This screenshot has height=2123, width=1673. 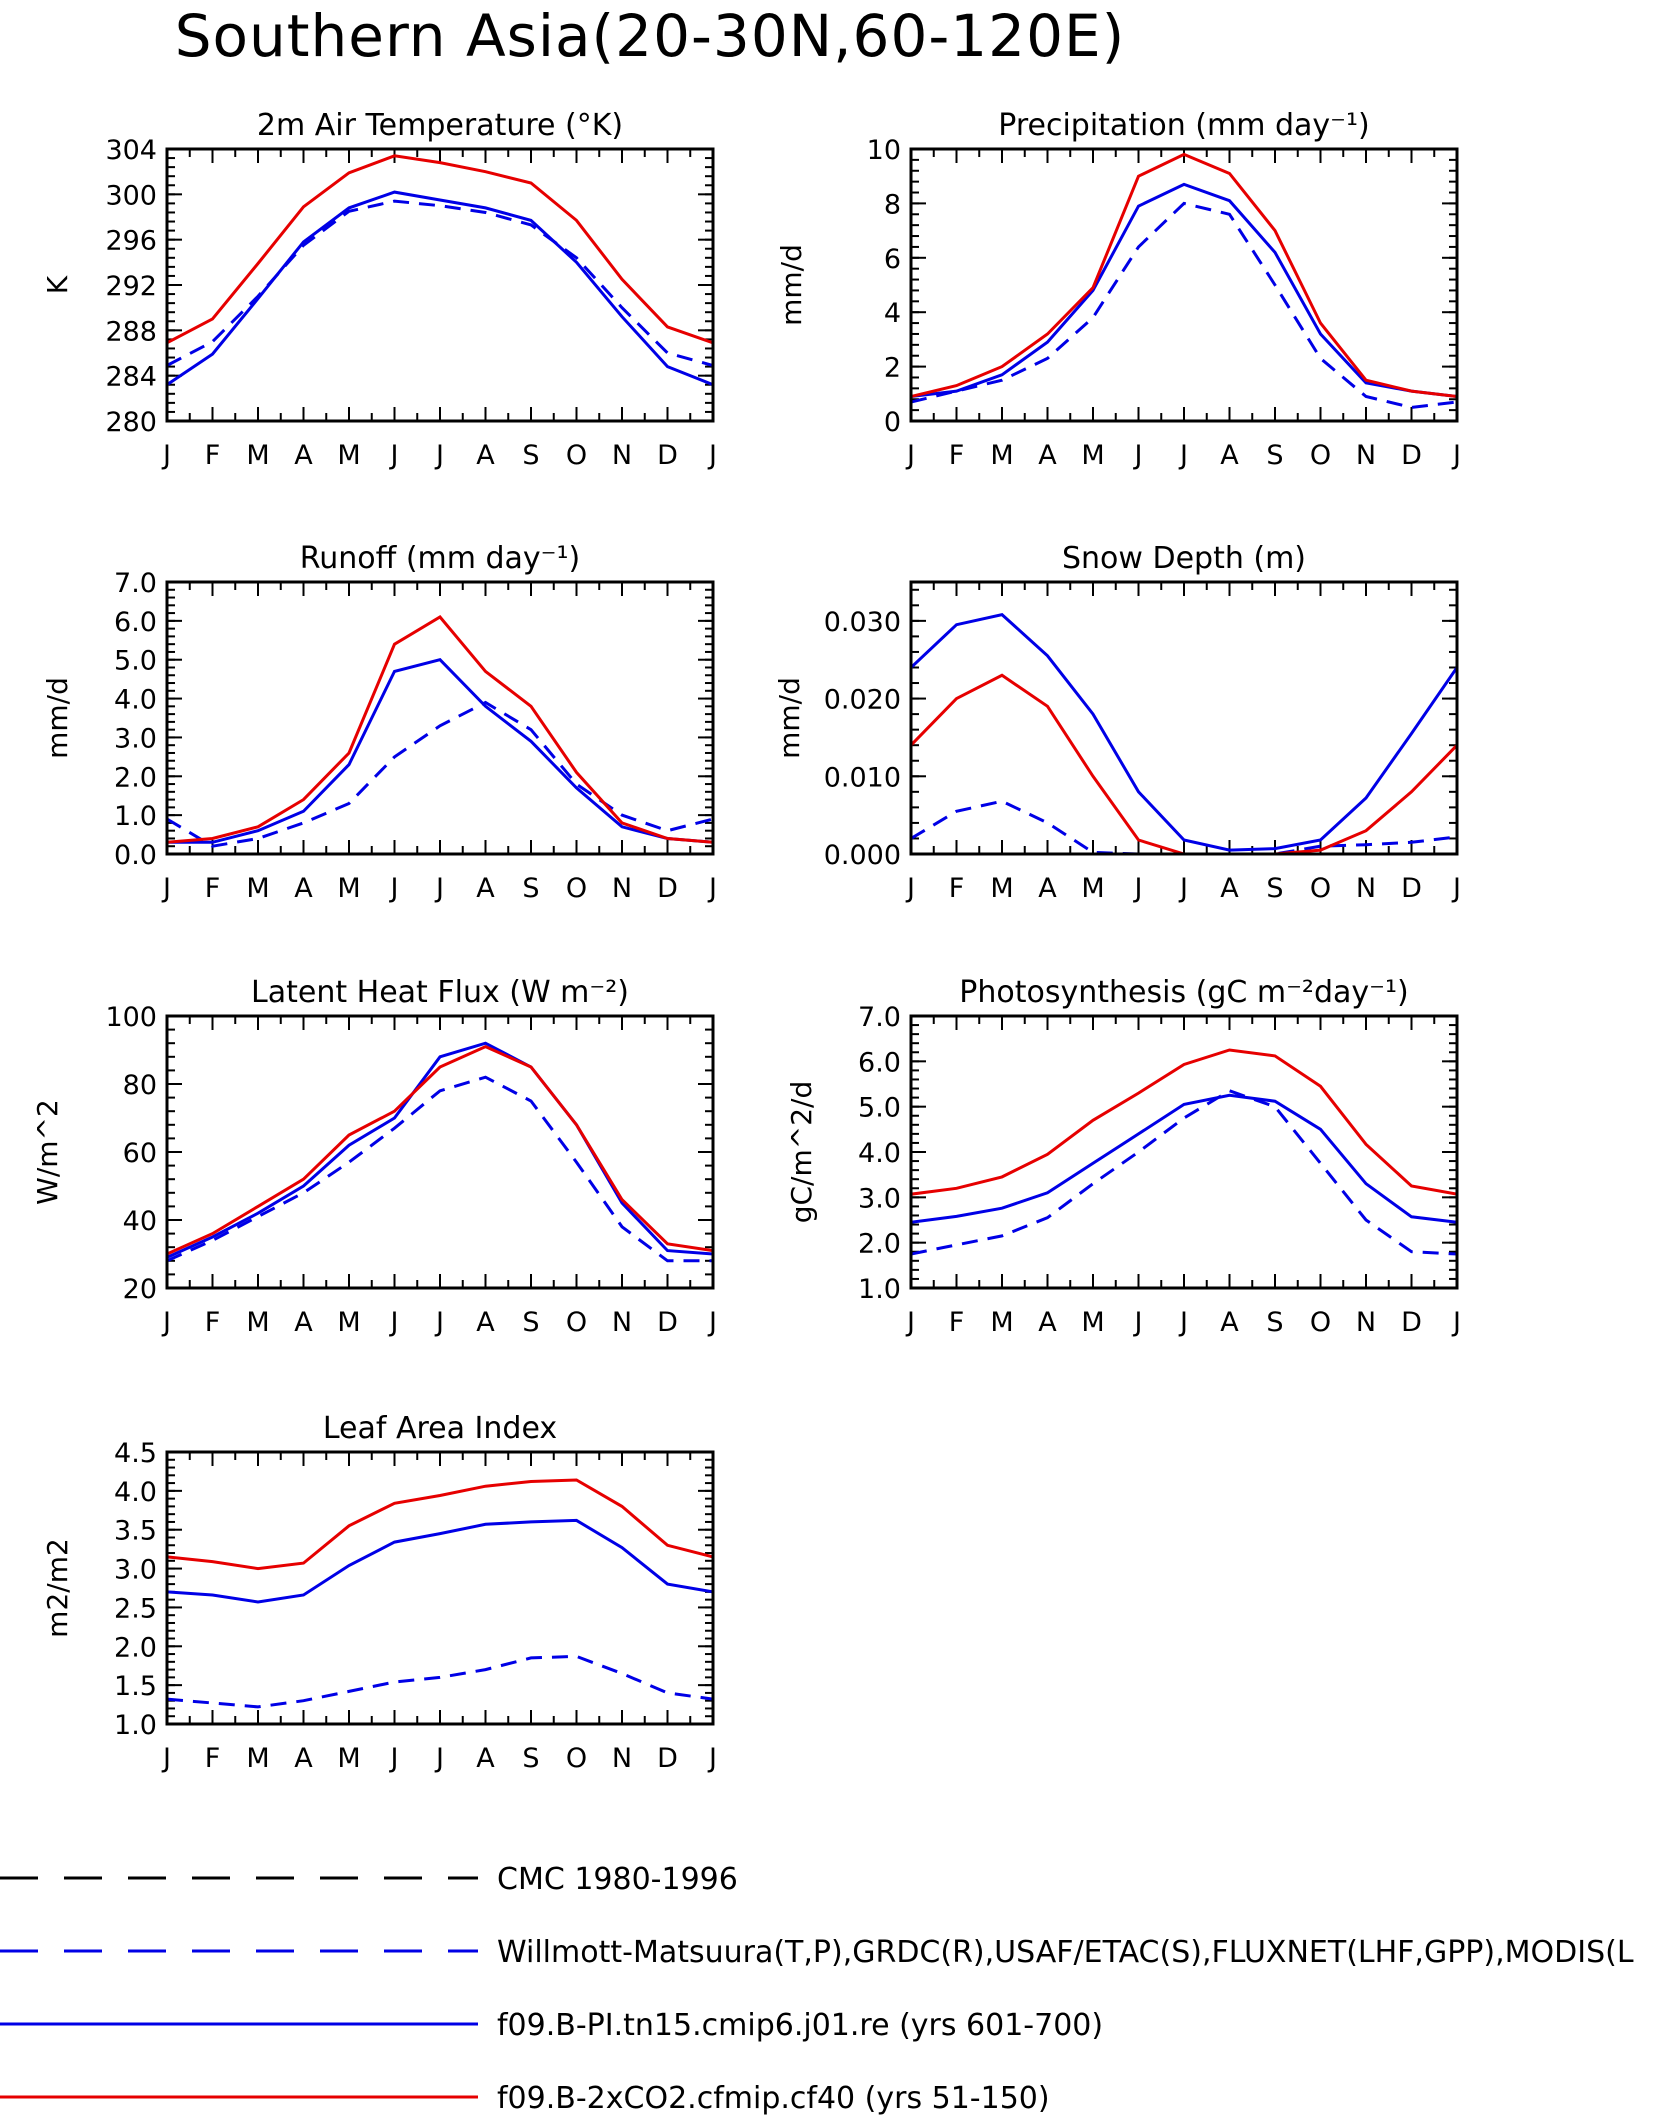 I want to click on figure-title: Southern Asia(20-30N,60-120E), so click(x=650, y=36).